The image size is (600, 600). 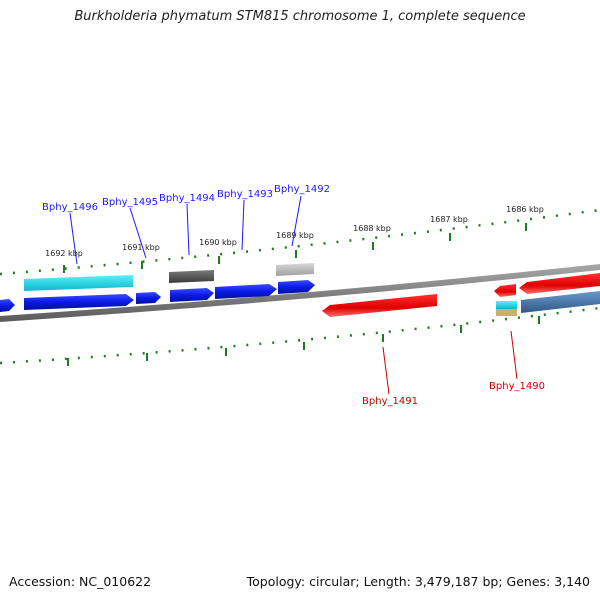 What do you see at coordinates (506, 305) in the screenshot?
I see `feature-box-cyan` at bounding box center [506, 305].